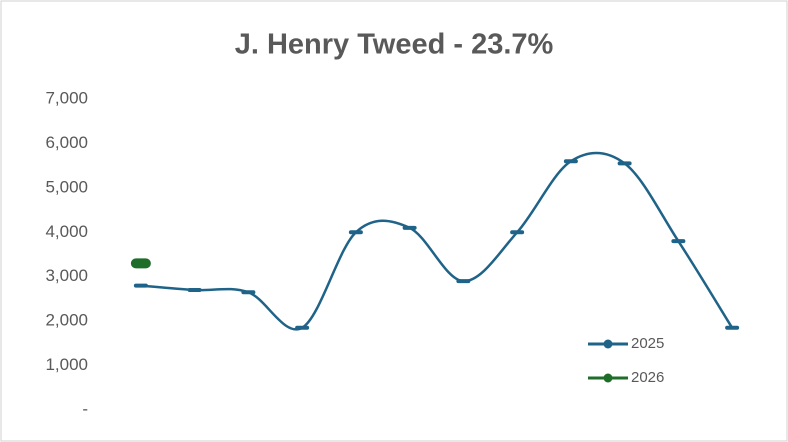 The image size is (788, 442). I want to click on y-tick-label: 2,000, so click(66, 320).